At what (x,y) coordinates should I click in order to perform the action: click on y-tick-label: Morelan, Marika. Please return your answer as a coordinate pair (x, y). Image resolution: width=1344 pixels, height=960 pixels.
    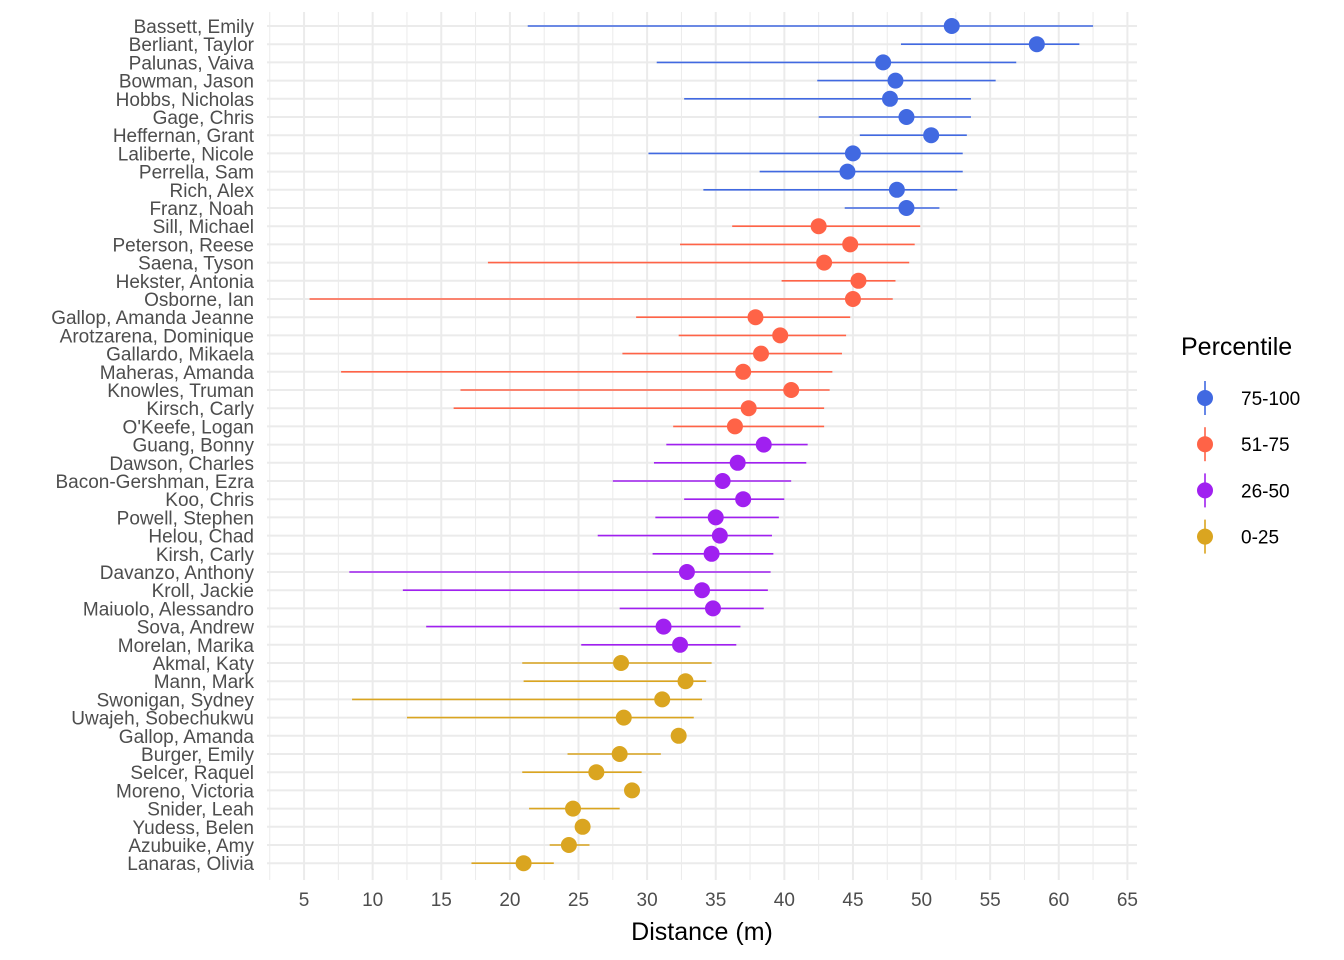
    Looking at the image, I should click on (186, 646).